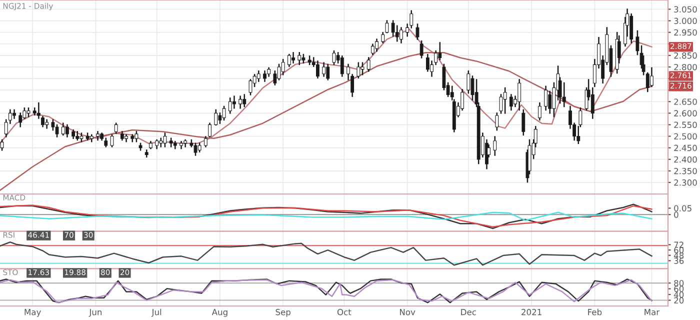 The width and height of the screenshot is (700, 320). What do you see at coordinates (683, 208) in the screenshot?
I see `y-tick-label: 0.05` at bounding box center [683, 208].